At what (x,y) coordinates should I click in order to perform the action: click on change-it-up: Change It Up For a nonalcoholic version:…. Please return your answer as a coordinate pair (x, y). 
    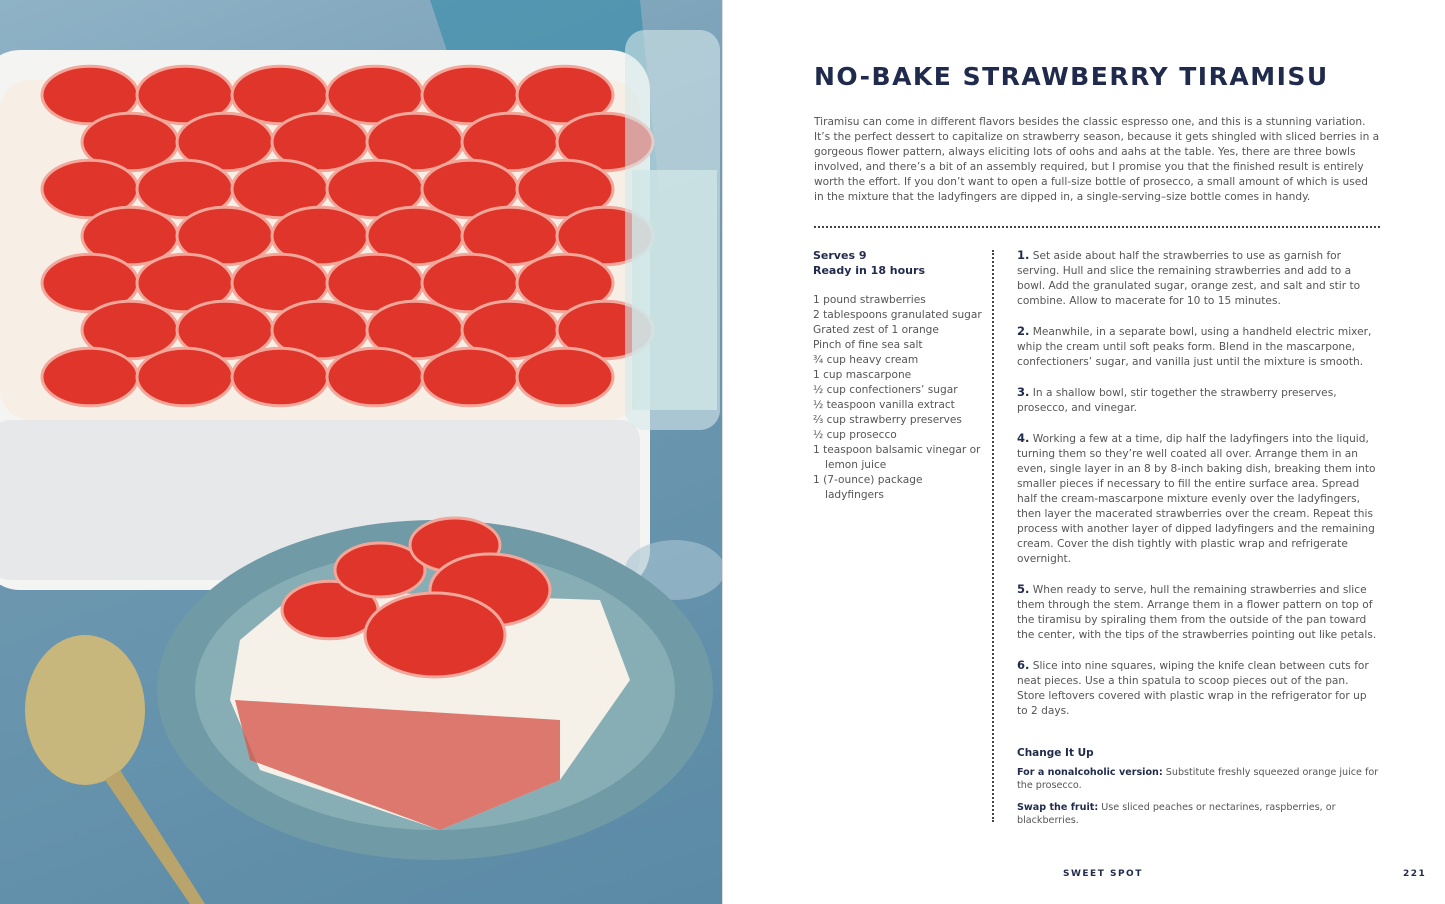
    Looking at the image, I should click on (1198, 786).